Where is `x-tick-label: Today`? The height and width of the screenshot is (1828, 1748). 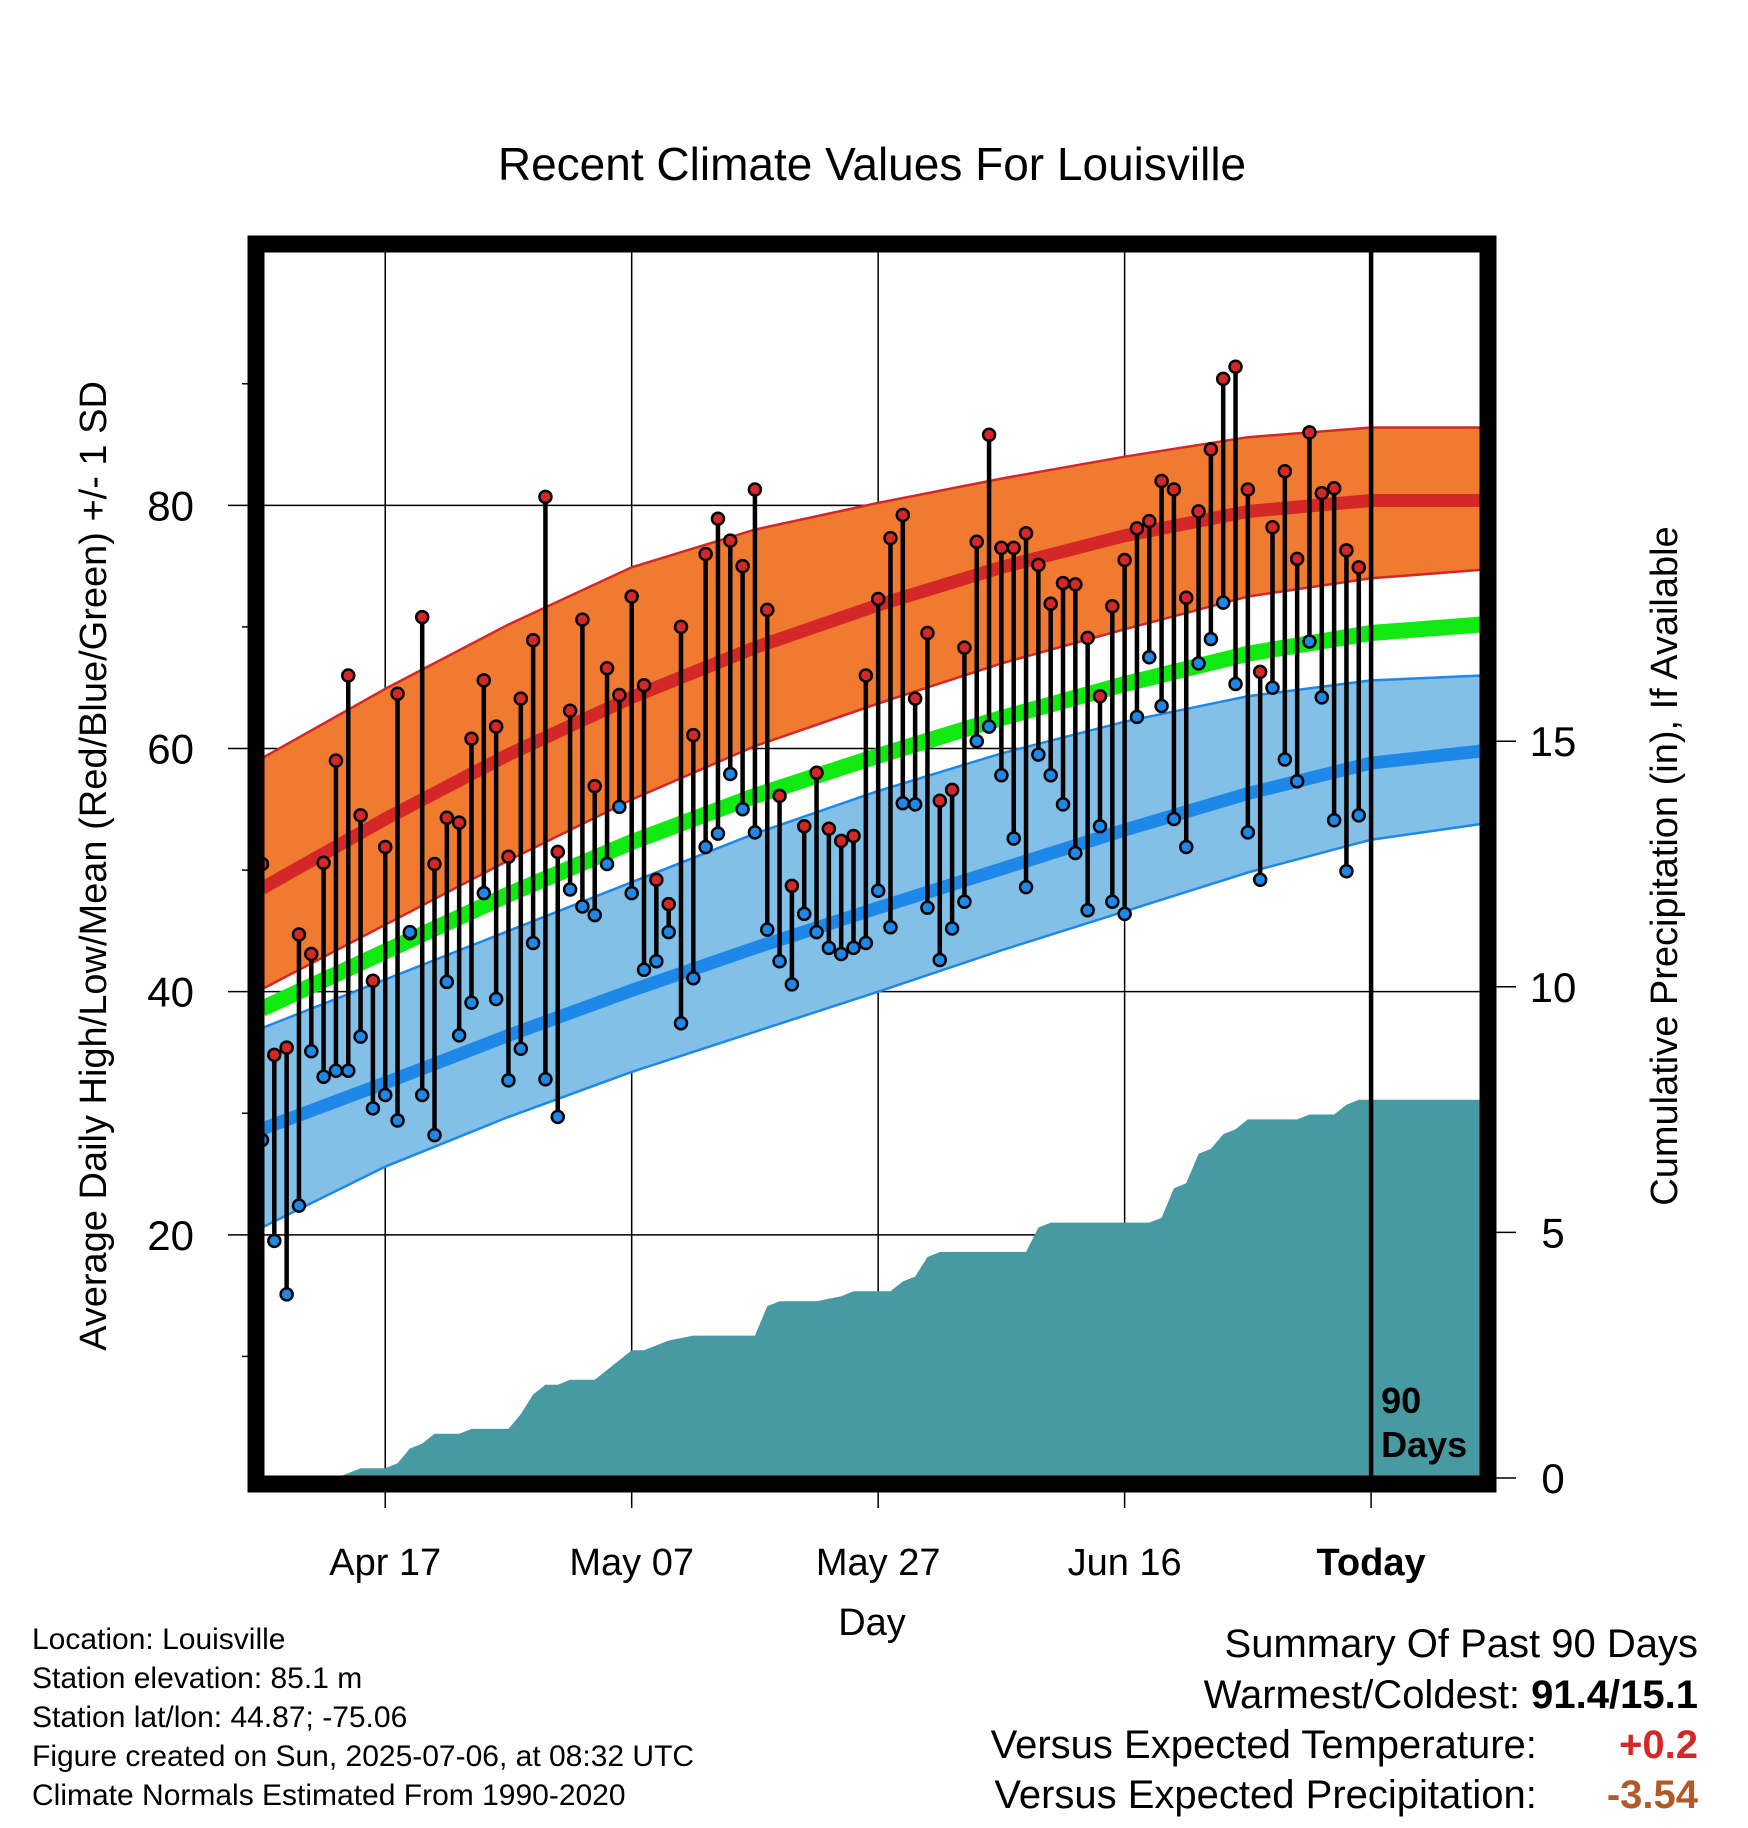
x-tick-label: Today is located at coordinates (1371, 1563).